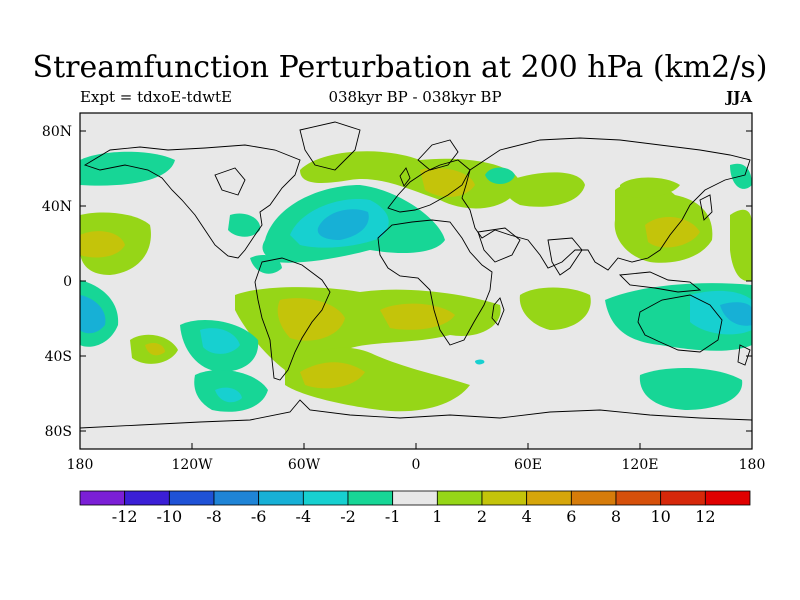  I want to click on colorbar-label: -4, so click(304, 516).